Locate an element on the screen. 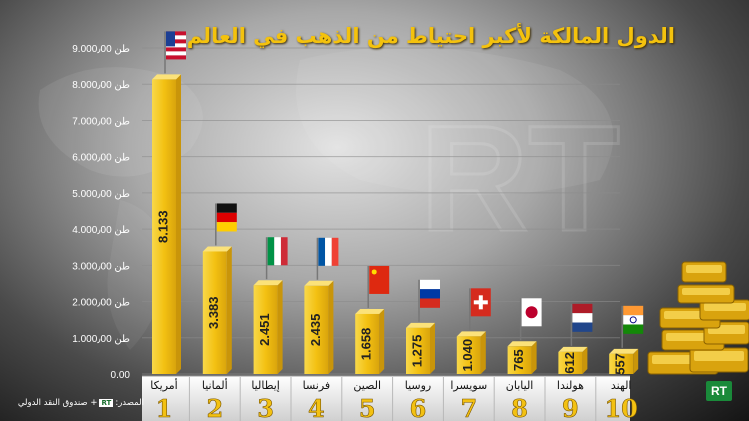 The height and width of the screenshot is (421, 749). bar-group: 1.658 is located at coordinates (372, 319).